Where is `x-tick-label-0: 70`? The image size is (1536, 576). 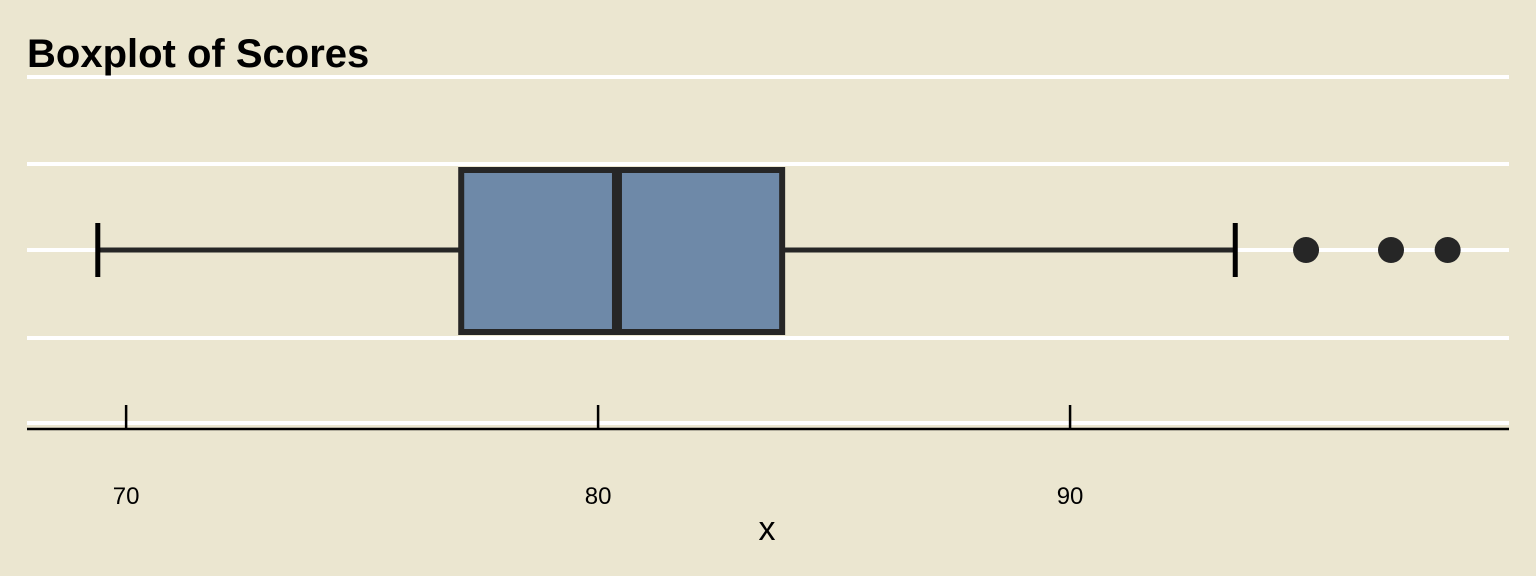 x-tick-label-0: 70 is located at coordinates (126, 496).